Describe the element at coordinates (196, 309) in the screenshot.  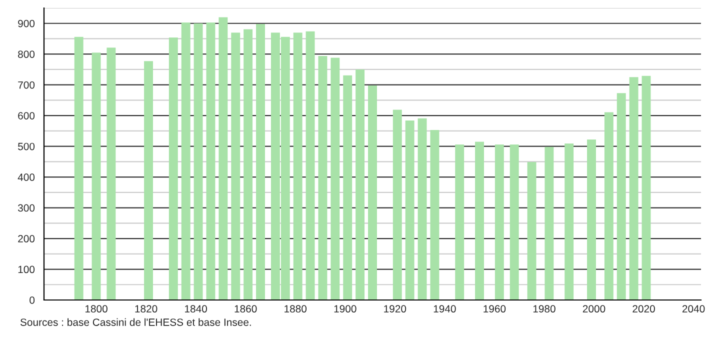
I see `x-tick-label: 1840` at that location.